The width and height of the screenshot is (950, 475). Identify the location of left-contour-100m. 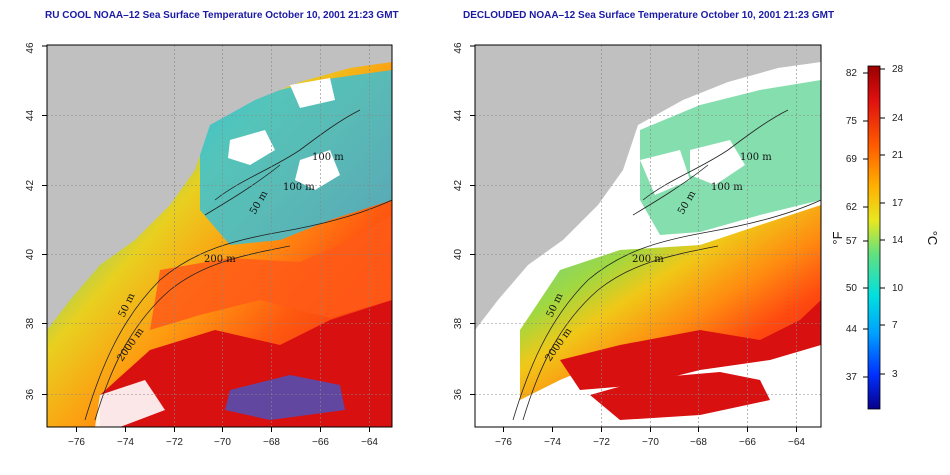
(287, 155).